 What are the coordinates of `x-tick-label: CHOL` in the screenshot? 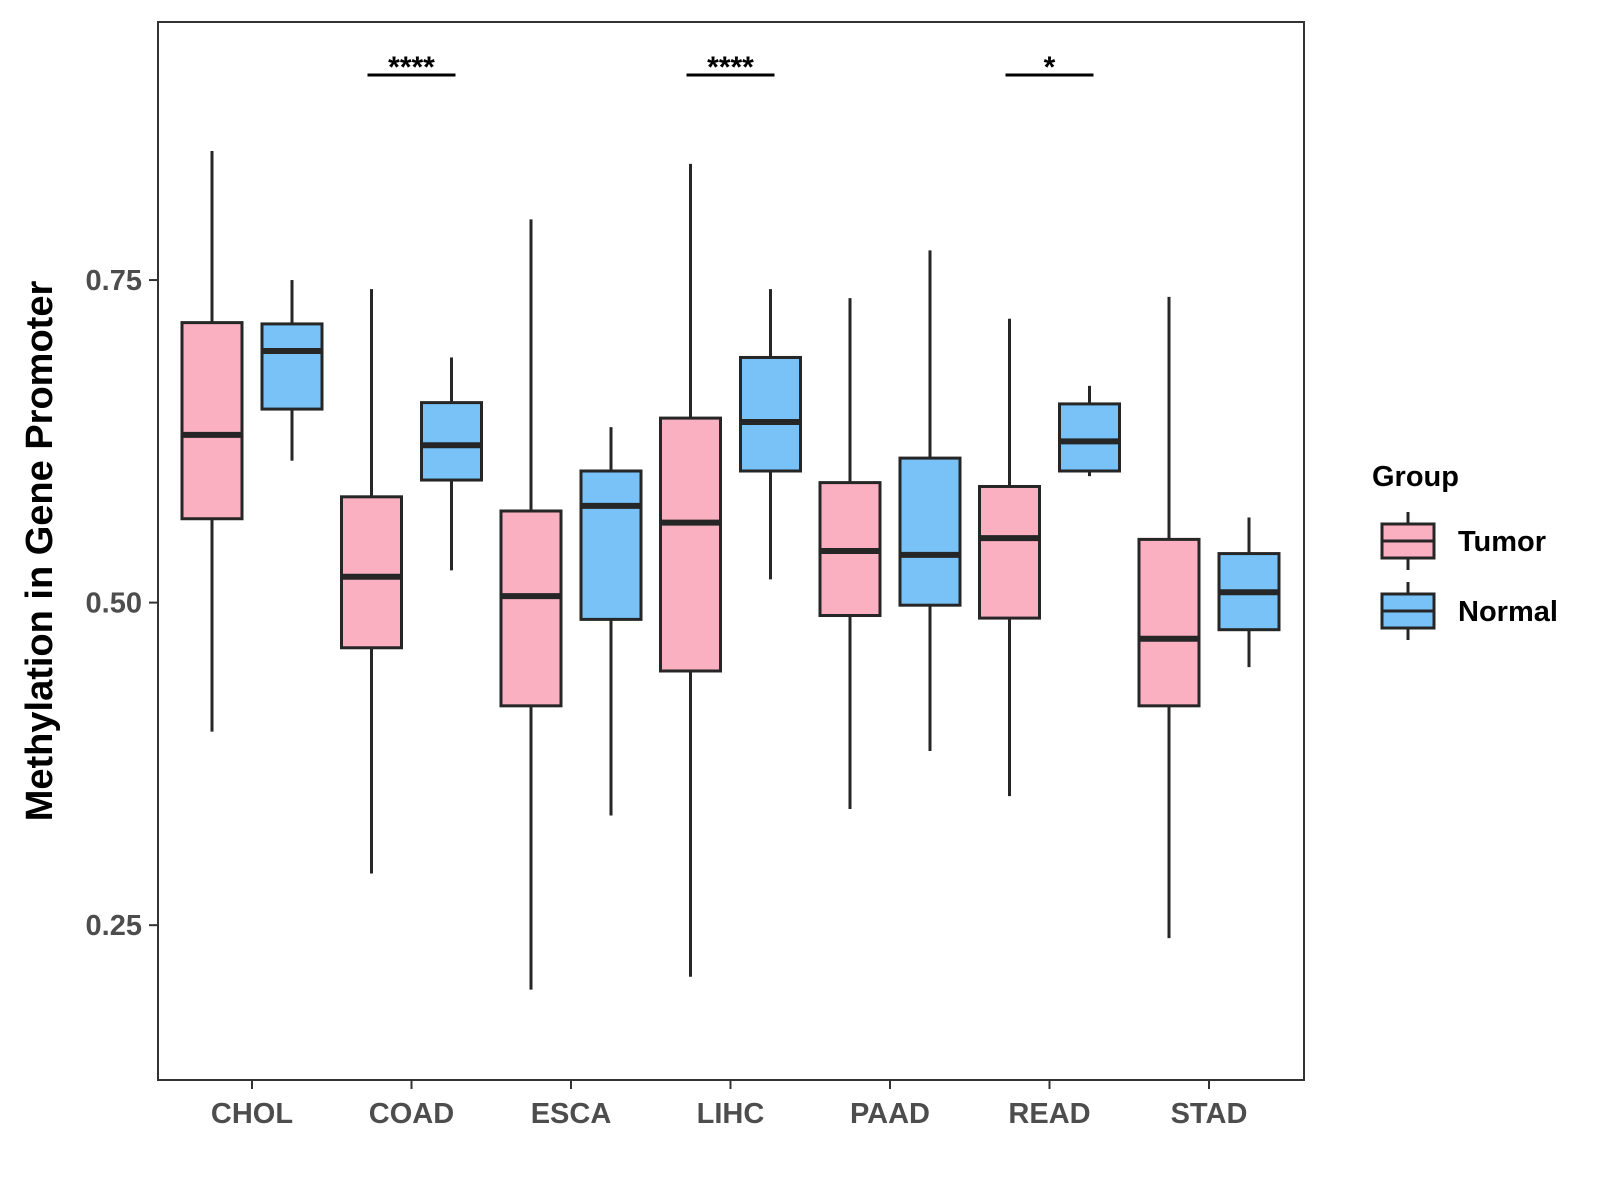 It's located at (252, 1114).